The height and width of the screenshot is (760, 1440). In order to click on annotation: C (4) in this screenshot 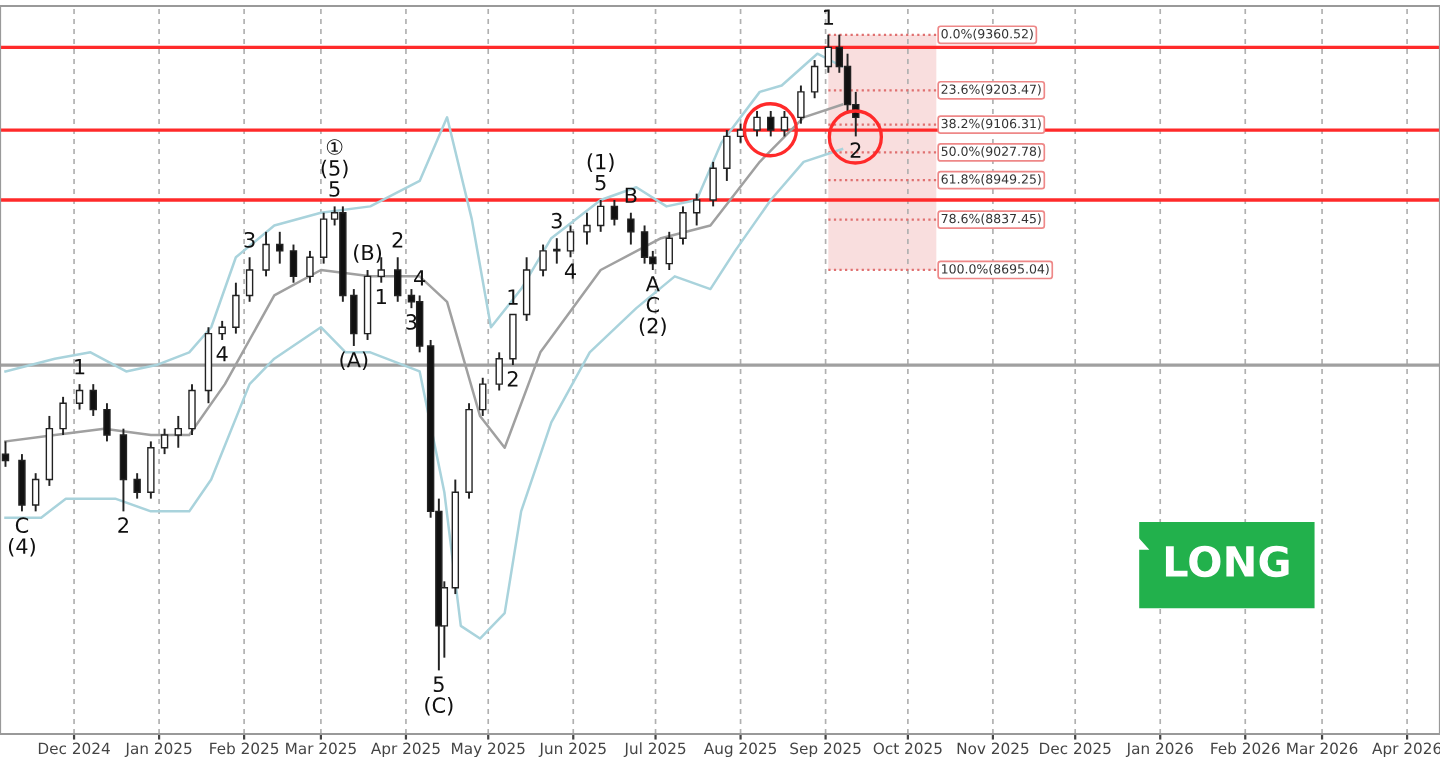, I will do `click(21, 537)`.